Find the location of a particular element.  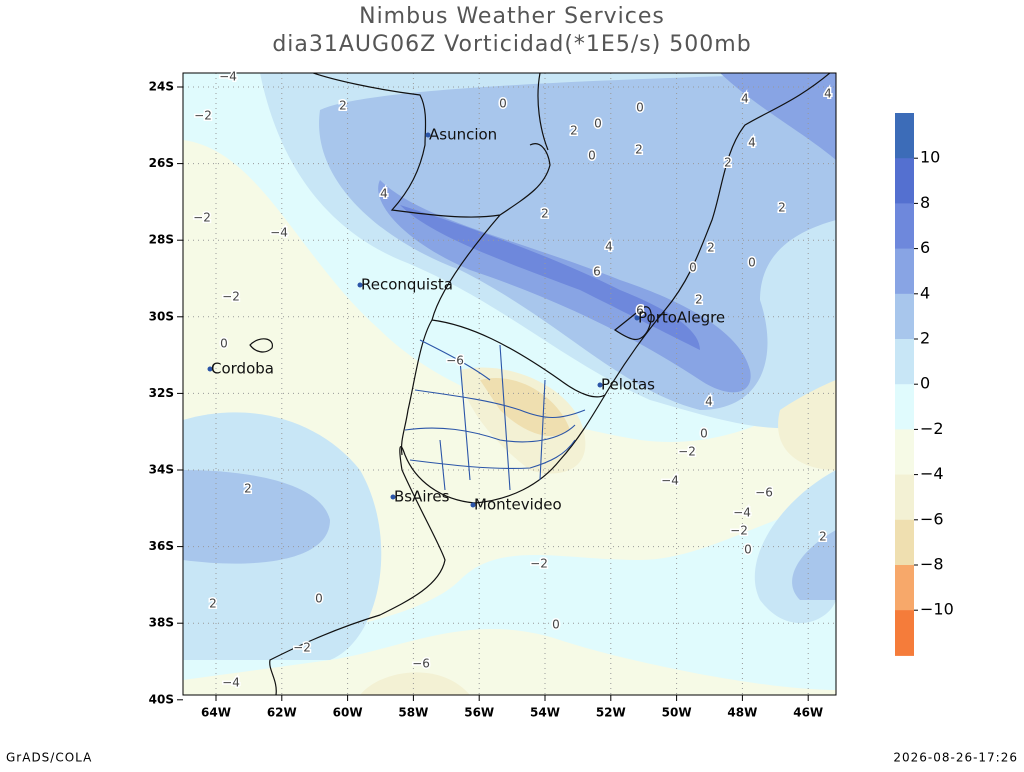

colorbar-label: 0 is located at coordinates (925, 383).